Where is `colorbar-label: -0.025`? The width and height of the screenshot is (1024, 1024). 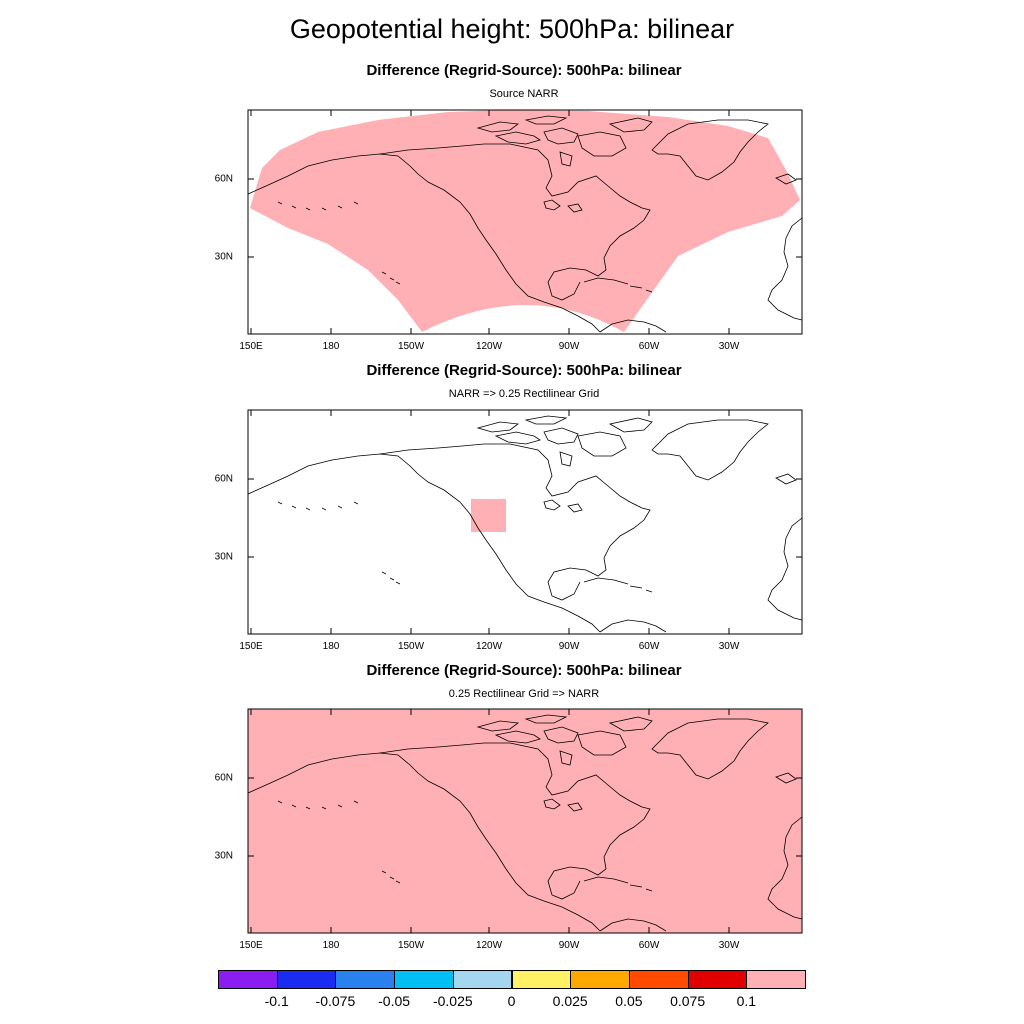 colorbar-label: -0.025 is located at coordinates (452, 1001).